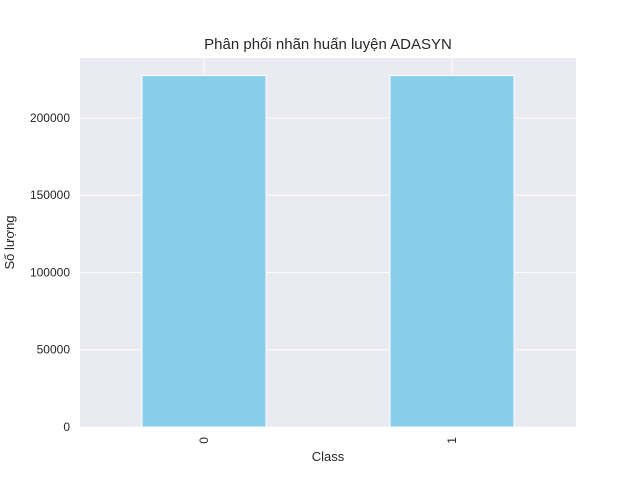 The height and width of the screenshot is (480, 640). What do you see at coordinates (50, 195) in the screenshot?
I see `y-tick-label: 150000` at bounding box center [50, 195].